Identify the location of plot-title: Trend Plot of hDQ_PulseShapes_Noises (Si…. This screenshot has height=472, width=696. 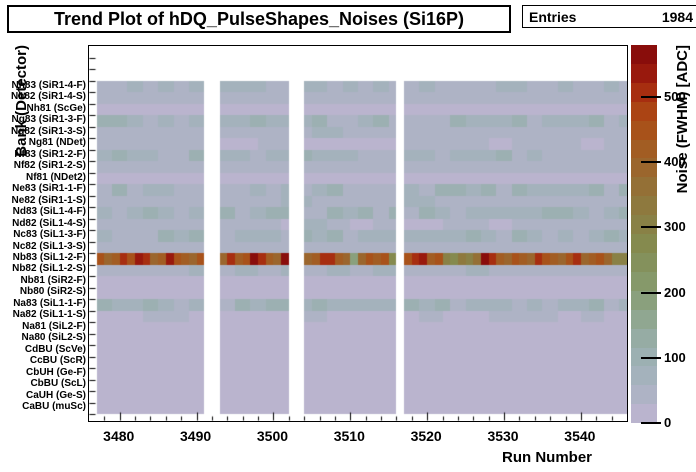
(259, 18).